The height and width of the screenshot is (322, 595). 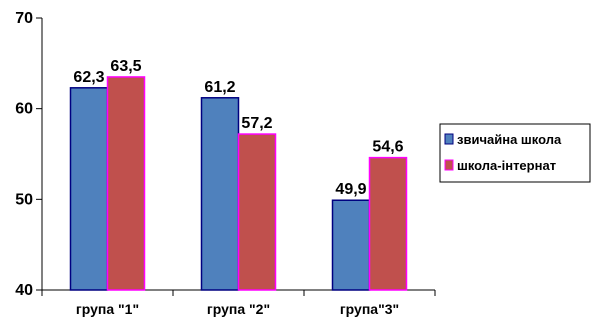 What do you see at coordinates (29, 154) in the screenshot?
I see `y-axis: 40 50 60 70` at bounding box center [29, 154].